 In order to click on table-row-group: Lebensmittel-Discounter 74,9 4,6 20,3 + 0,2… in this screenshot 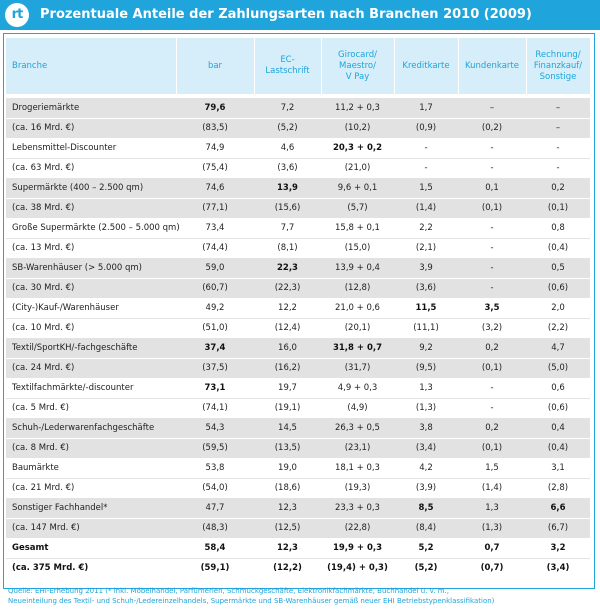, I will do `click(298, 158)`.